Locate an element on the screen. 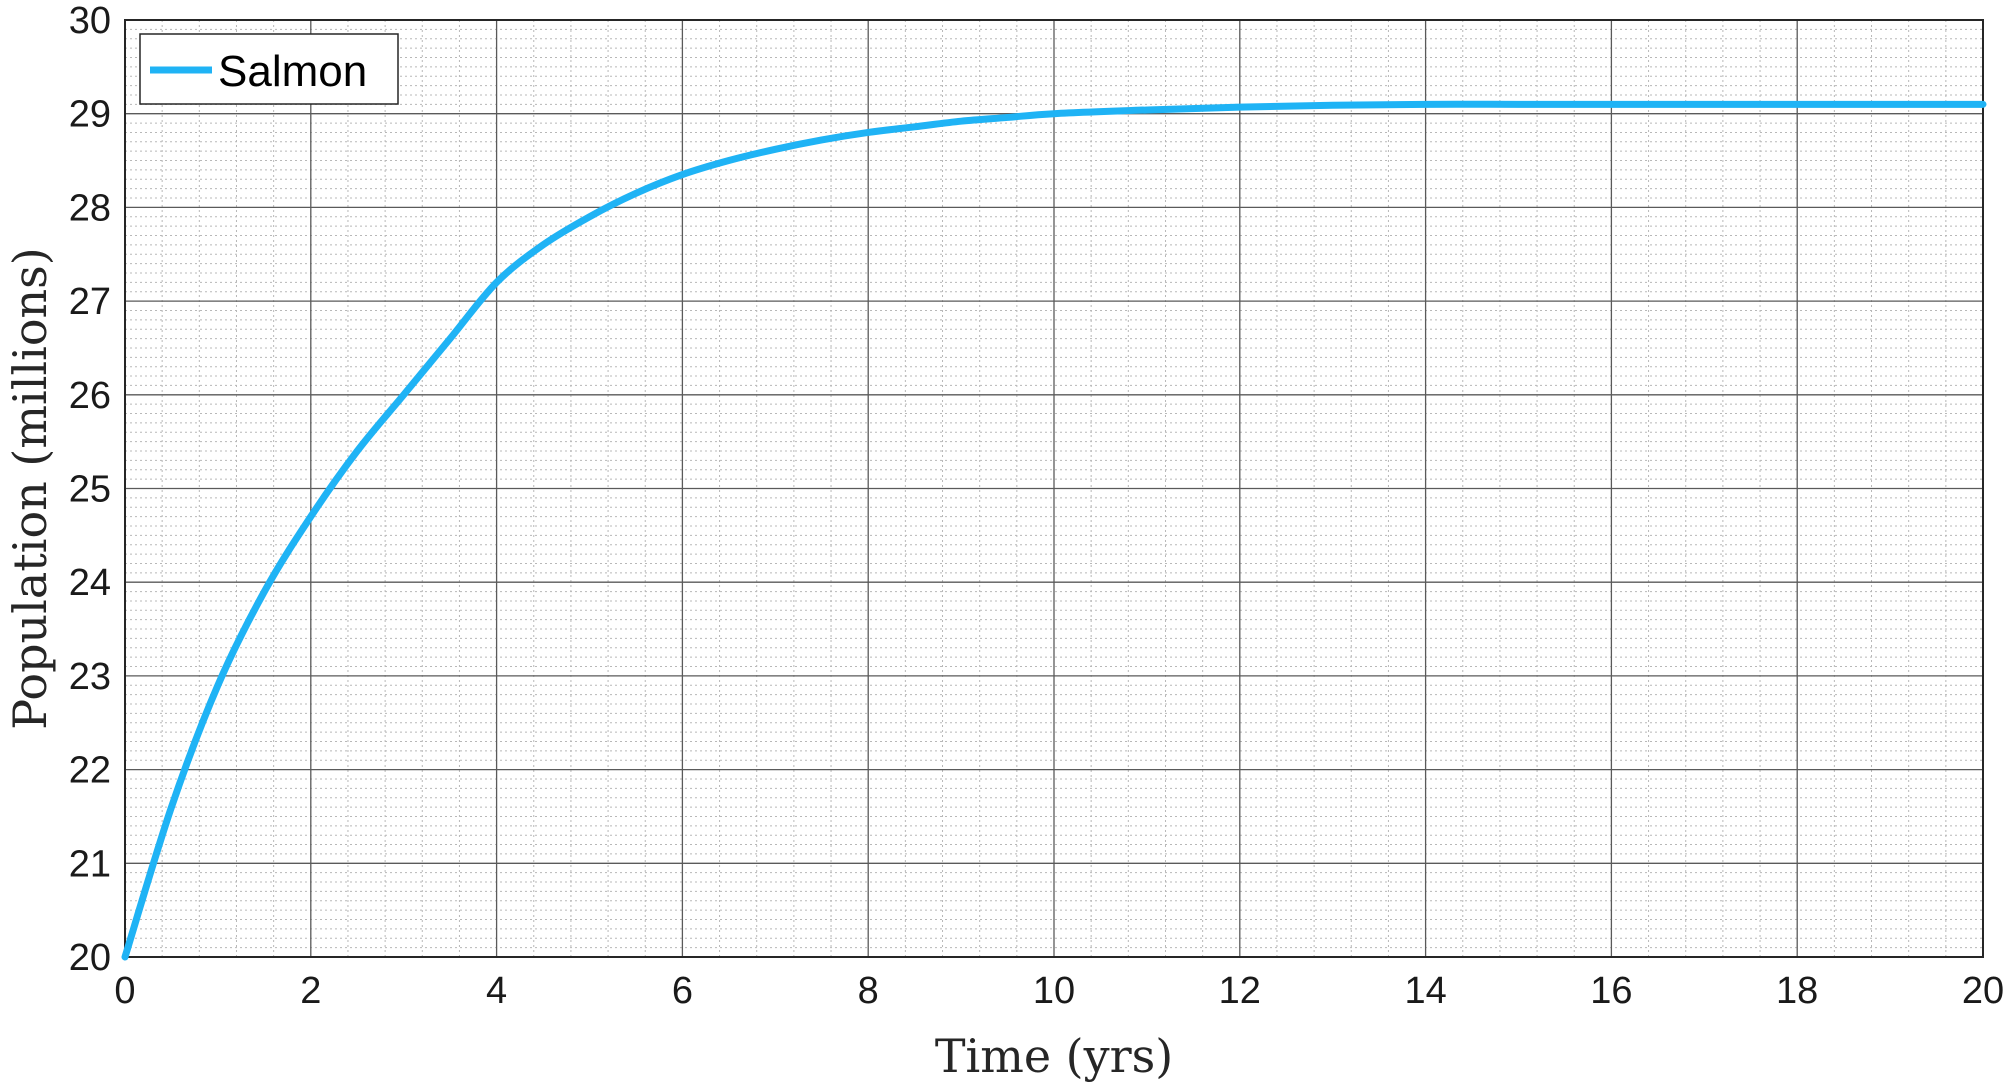 The height and width of the screenshot is (1084, 2010). x-tick-label: 0 is located at coordinates (124, 991).